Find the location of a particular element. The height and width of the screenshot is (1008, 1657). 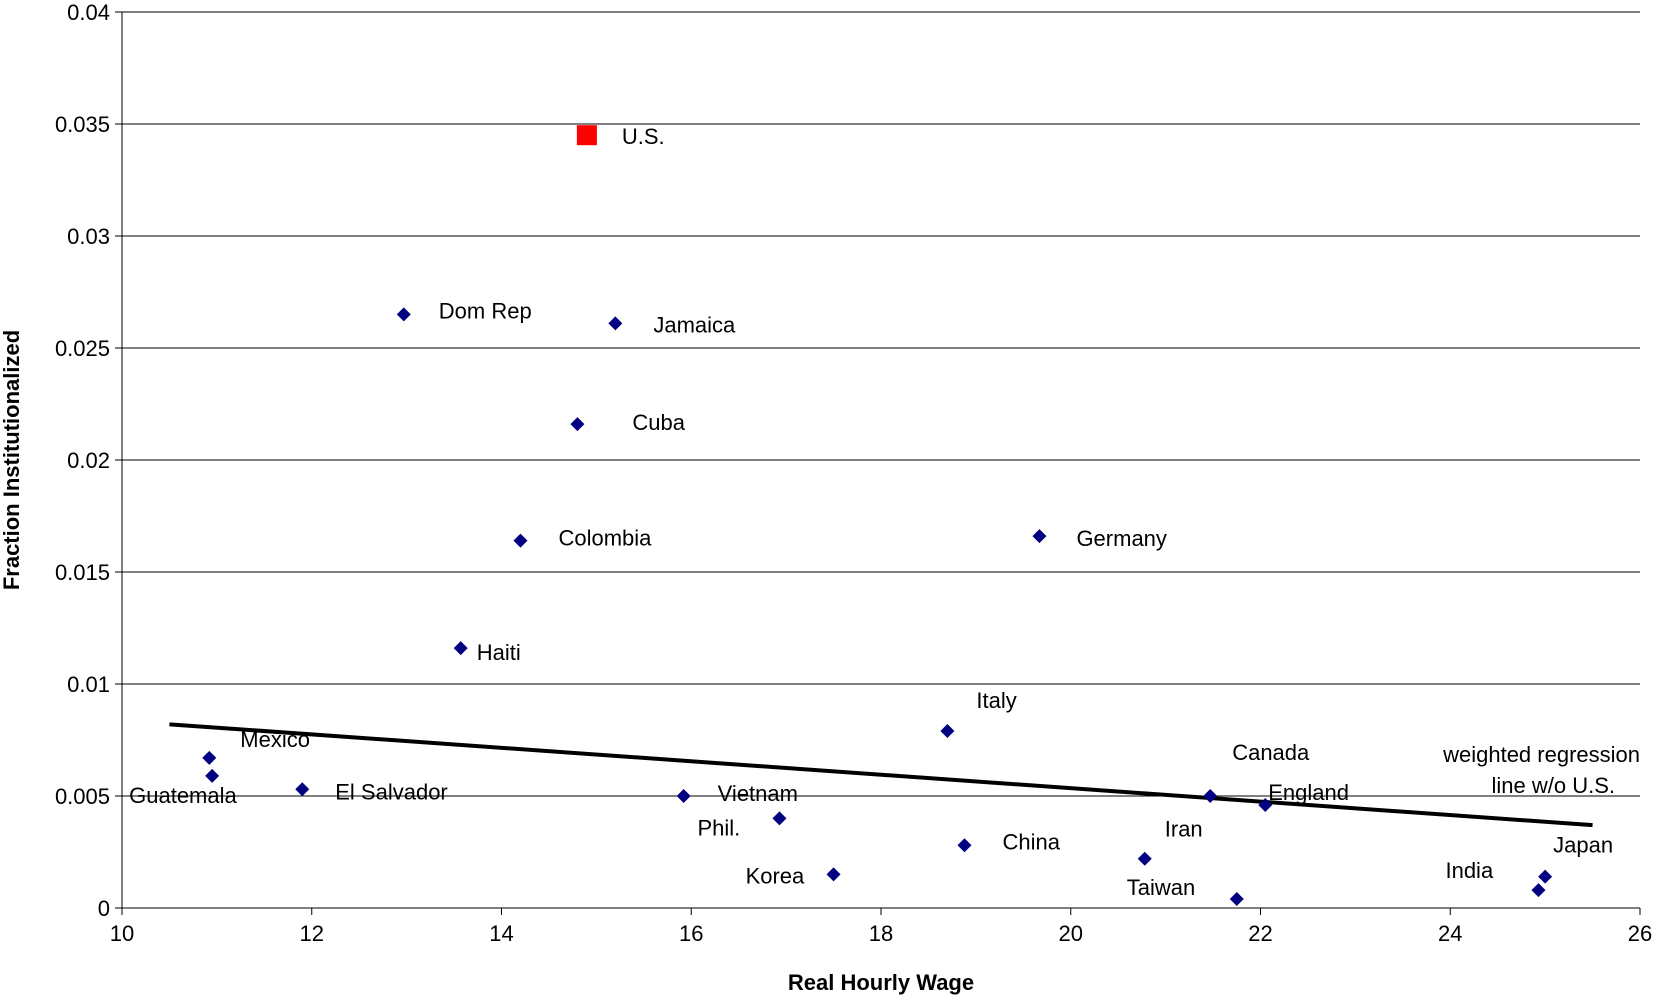

data-label: Jamaica is located at coordinates (694, 324).